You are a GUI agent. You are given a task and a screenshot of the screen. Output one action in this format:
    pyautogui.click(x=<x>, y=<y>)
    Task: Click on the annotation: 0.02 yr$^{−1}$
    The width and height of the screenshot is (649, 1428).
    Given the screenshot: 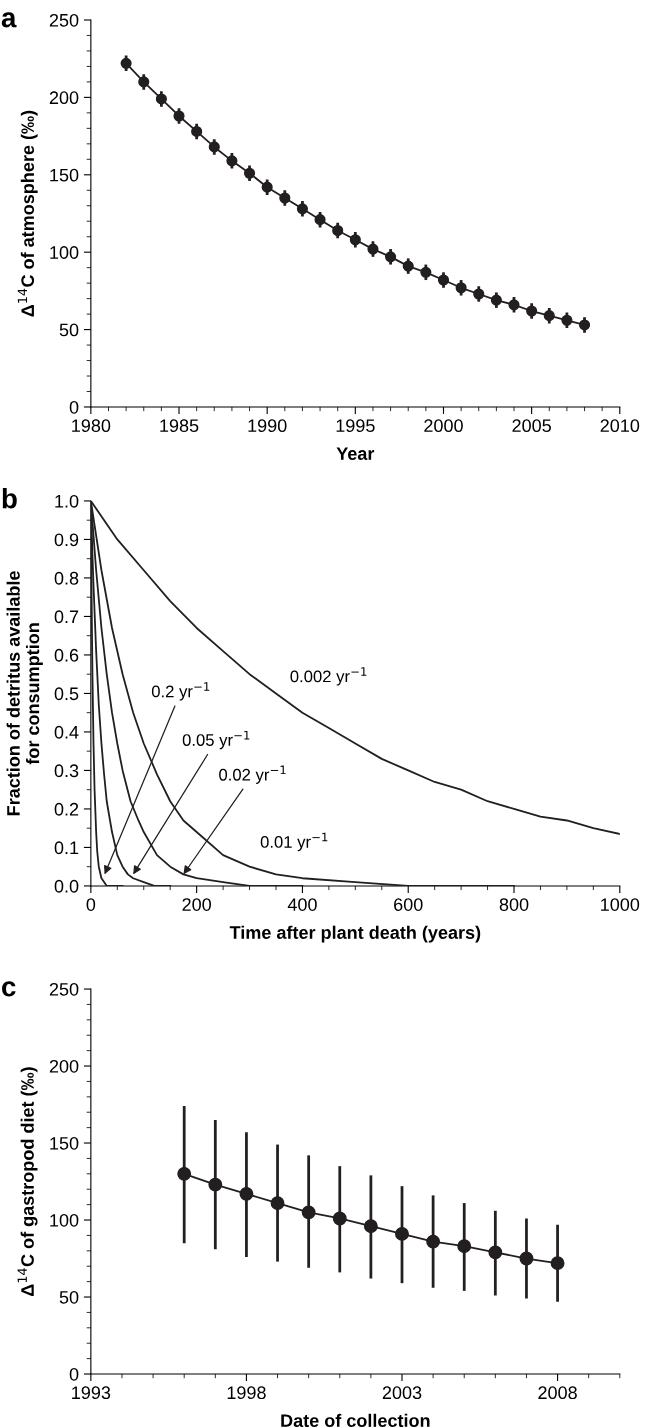 What is the action you would take?
    pyautogui.click(x=252, y=774)
    